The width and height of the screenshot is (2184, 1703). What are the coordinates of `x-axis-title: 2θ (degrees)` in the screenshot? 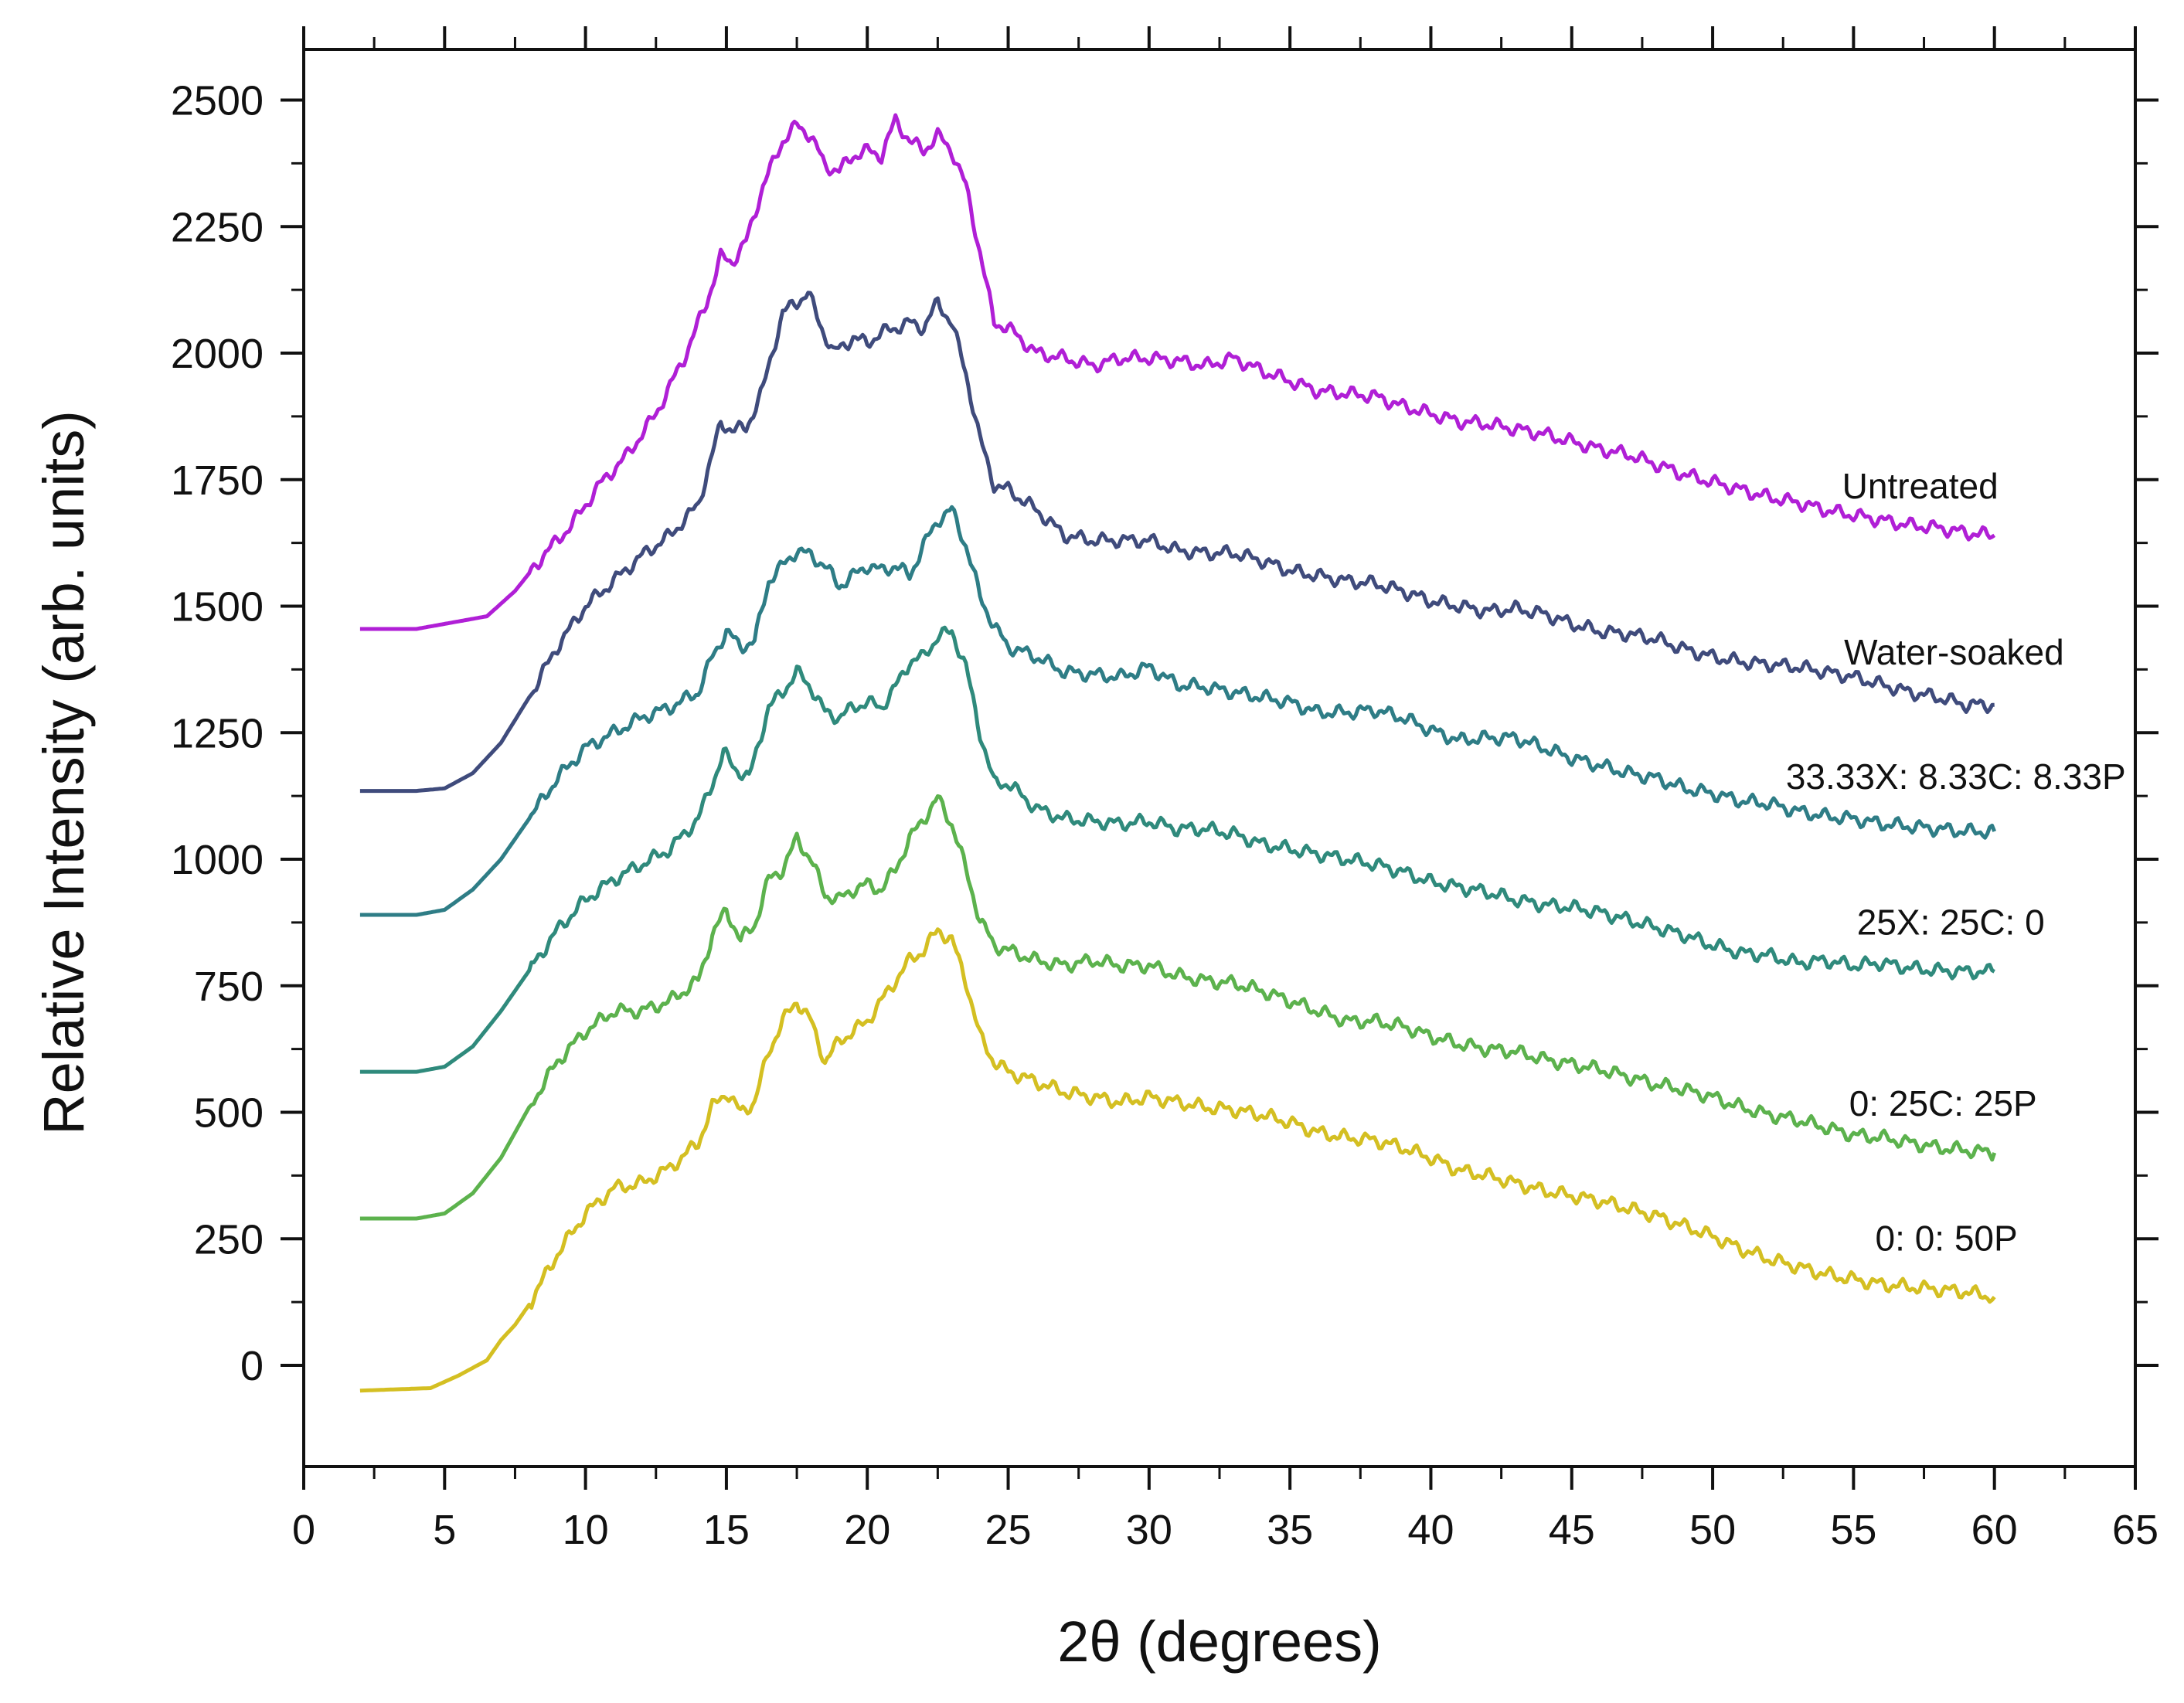 It's located at (1220, 1642).